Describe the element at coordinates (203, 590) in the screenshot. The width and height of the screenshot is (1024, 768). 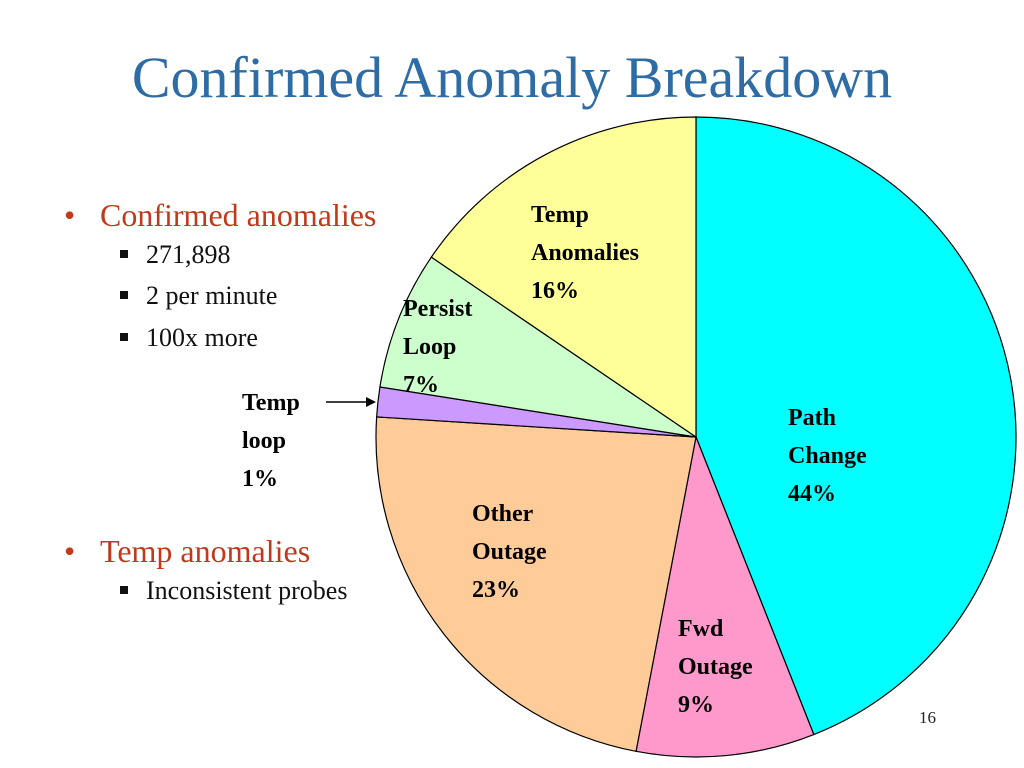
I see `sub-bullet-inconsistent: Inconsistent probes` at that location.